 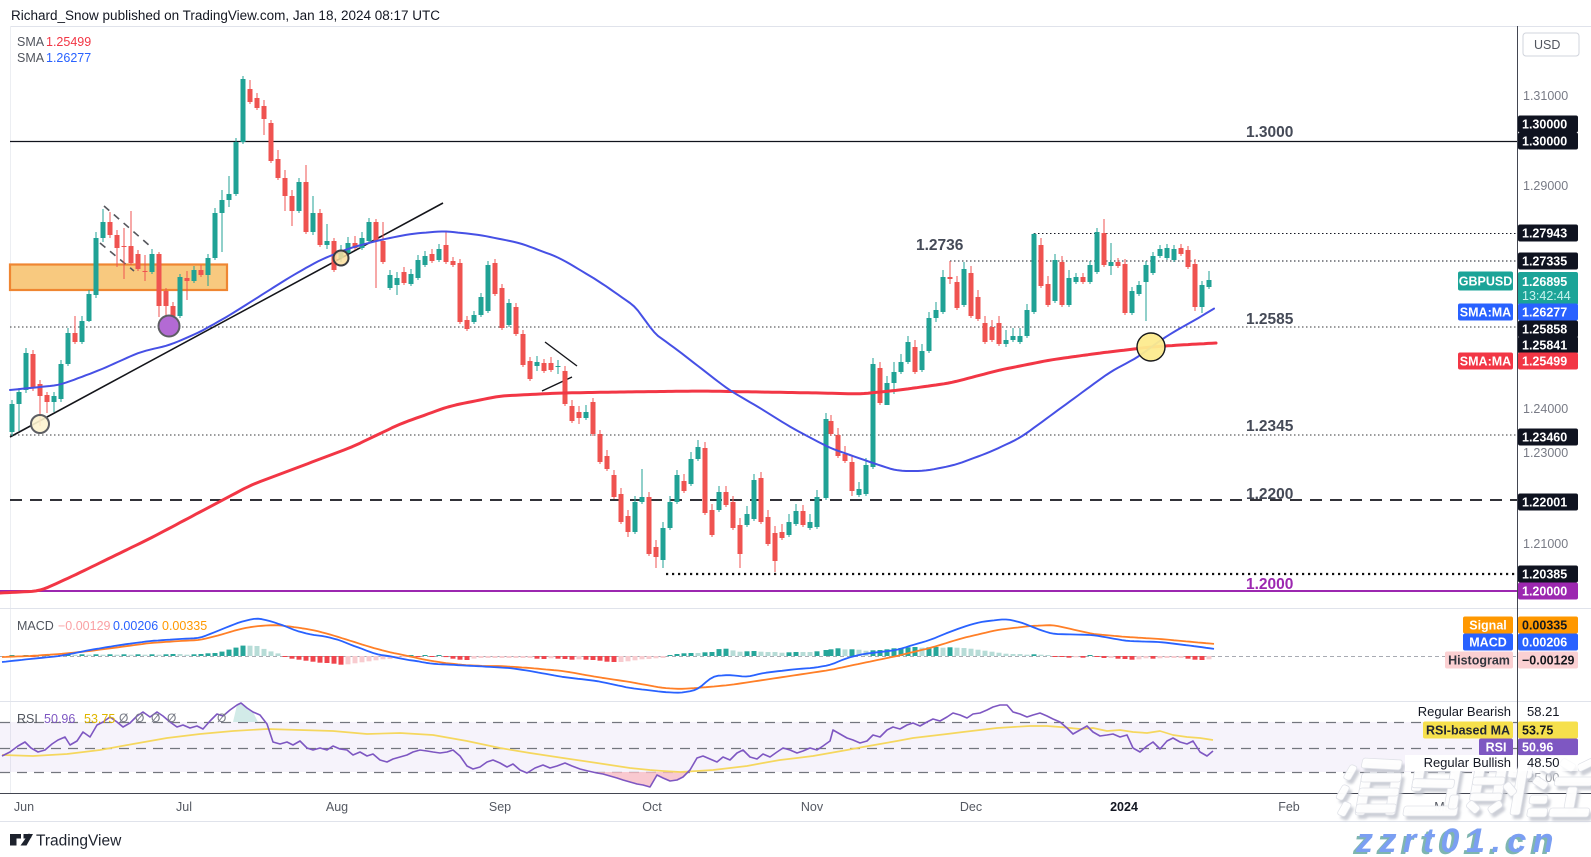 I want to click on svg-text: 1.29000, so click(x=1545, y=186).